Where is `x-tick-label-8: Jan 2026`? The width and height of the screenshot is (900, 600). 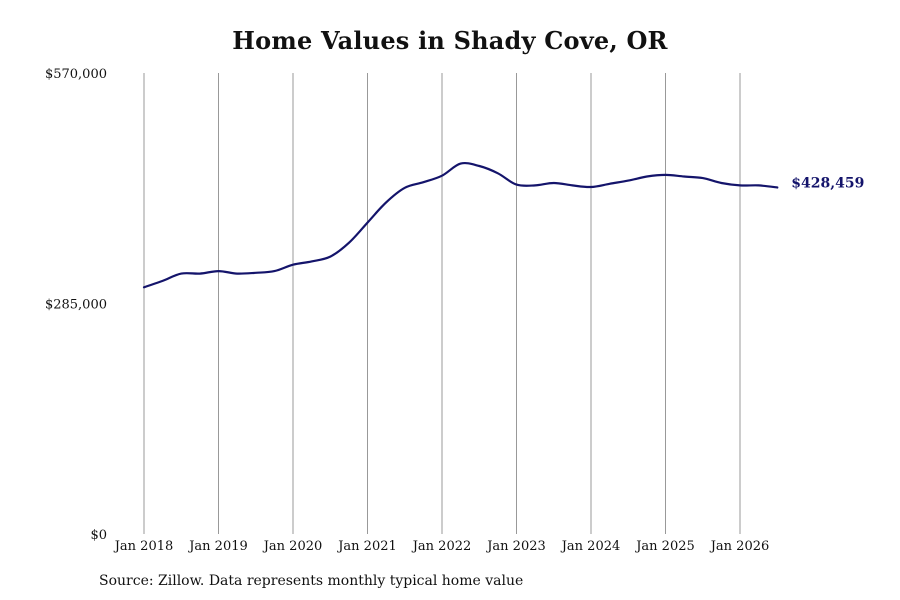 x-tick-label-8: Jan 2026 is located at coordinates (739, 546).